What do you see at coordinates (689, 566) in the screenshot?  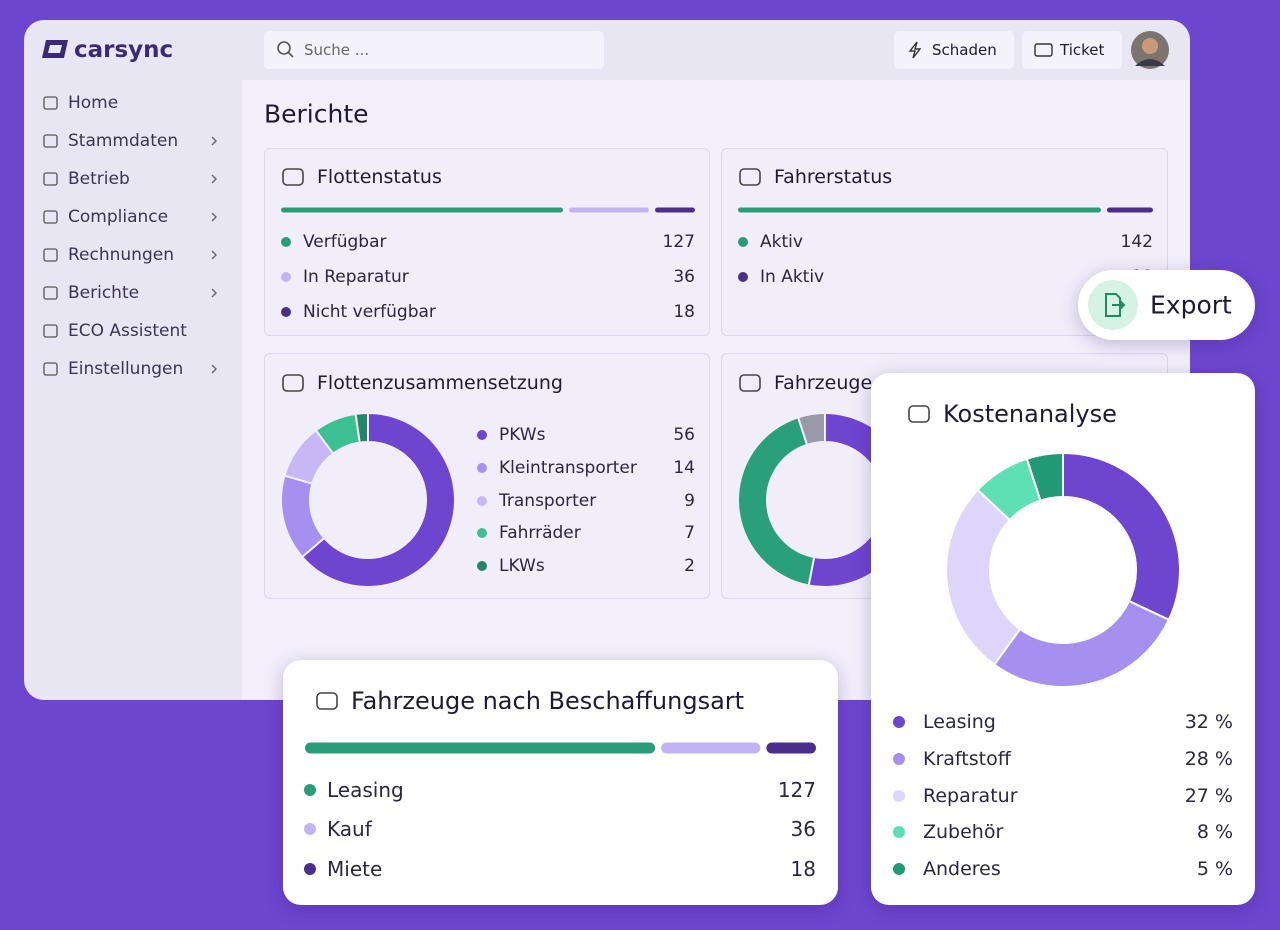 I see `legend-value: 2` at bounding box center [689, 566].